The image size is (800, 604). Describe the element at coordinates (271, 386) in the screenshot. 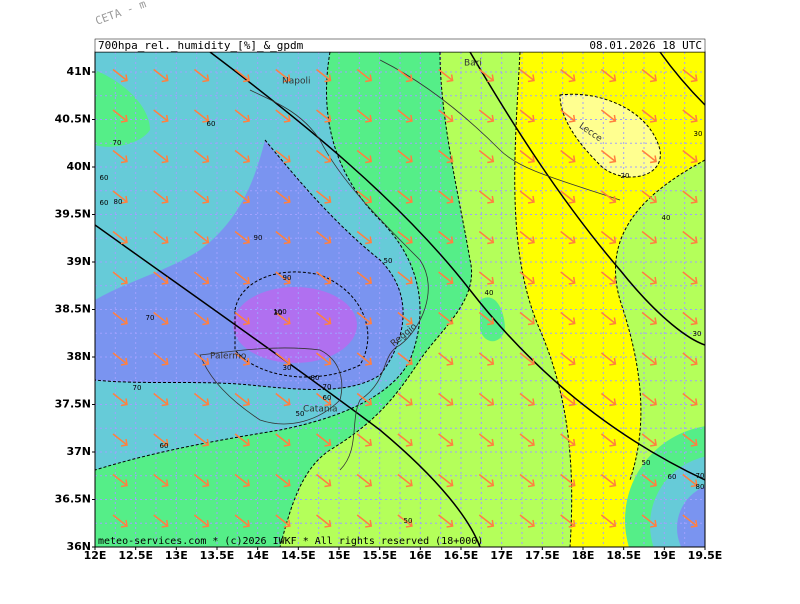

I see `coast` at that location.